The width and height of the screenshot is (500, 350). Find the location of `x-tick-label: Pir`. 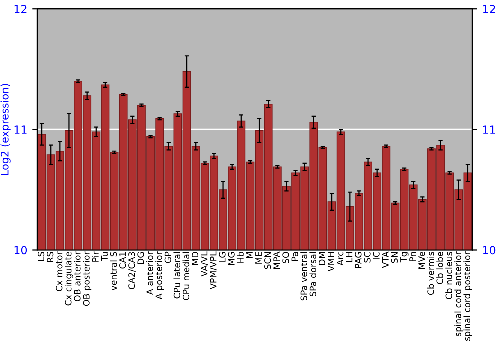

x-tick-label: Pir is located at coordinates (95, 257).